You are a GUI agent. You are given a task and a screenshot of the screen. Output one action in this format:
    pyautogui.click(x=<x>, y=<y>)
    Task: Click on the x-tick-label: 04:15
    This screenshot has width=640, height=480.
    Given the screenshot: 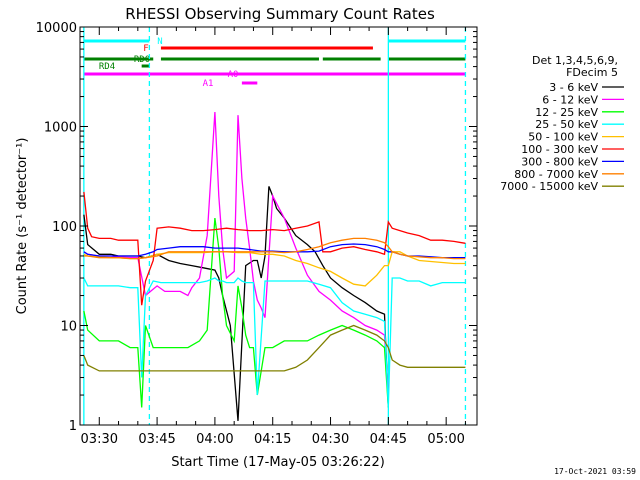 What is the action you would take?
    pyautogui.click(x=272, y=439)
    